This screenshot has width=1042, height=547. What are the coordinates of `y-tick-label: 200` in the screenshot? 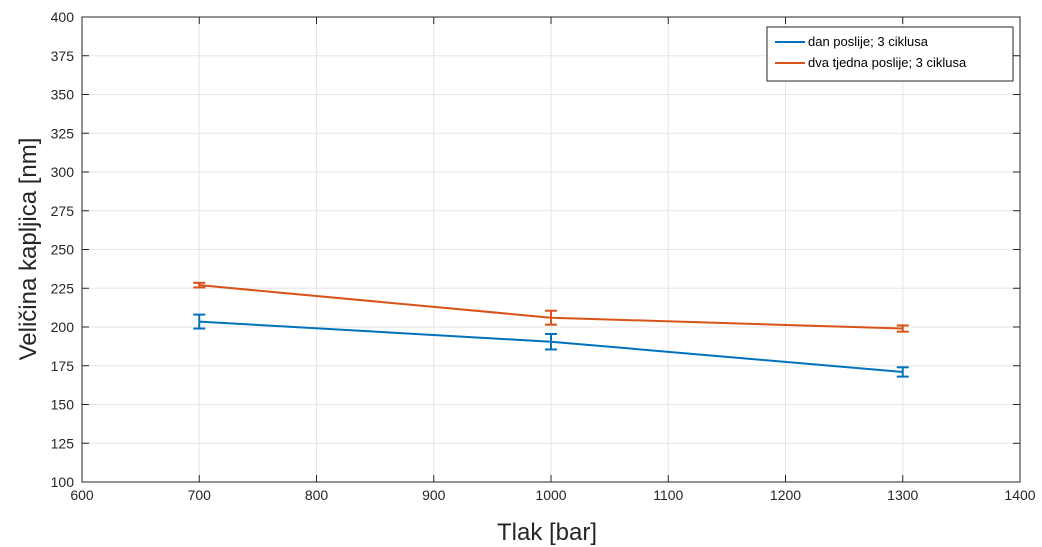 It's located at (63, 327).